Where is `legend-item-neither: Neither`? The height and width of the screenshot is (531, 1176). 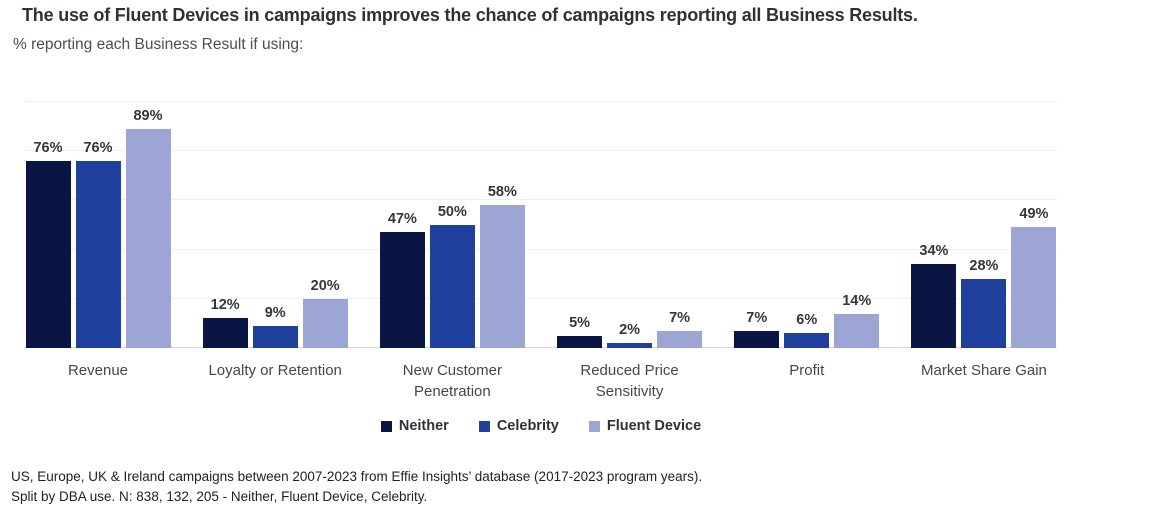
legend-item-neither: Neither is located at coordinates (414, 426).